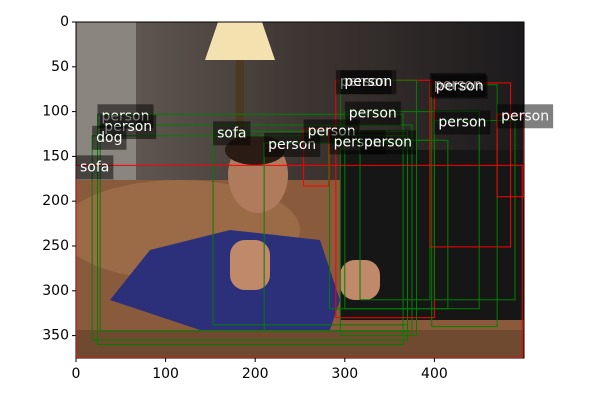 The image size is (600, 404). What do you see at coordinates (55, 291) in the screenshot?
I see `y-tick-label: 300` at bounding box center [55, 291].